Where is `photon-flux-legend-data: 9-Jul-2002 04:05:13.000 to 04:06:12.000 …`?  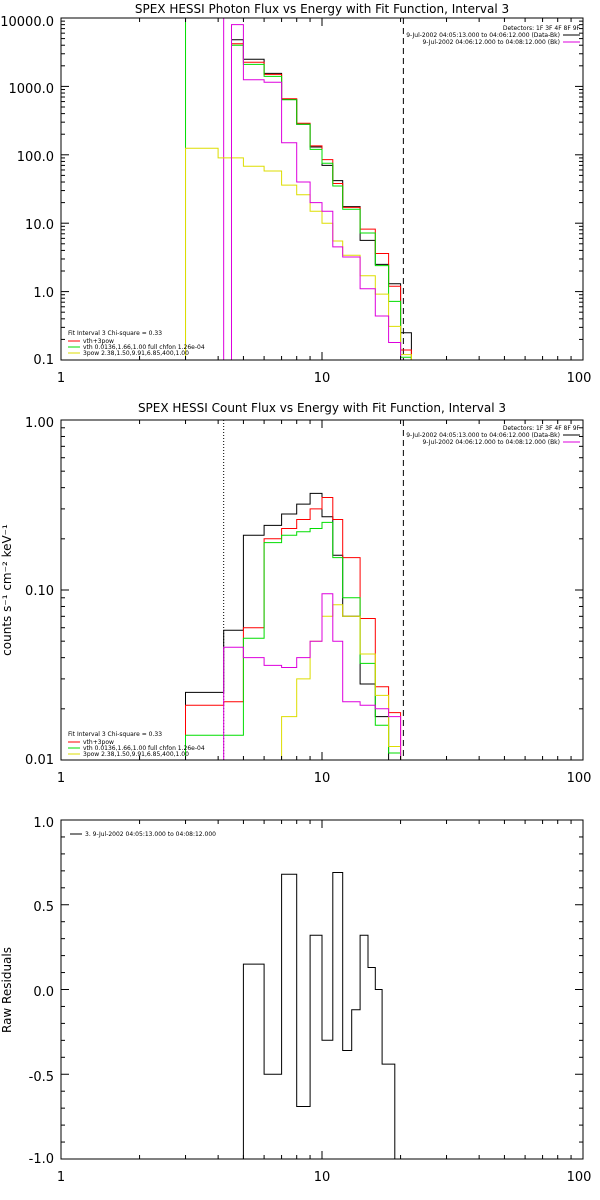 photon-flux-legend-data: 9-Jul-2002 04:05:13.000 to 04:06:12.000 … is located at coordinates (483, 35).